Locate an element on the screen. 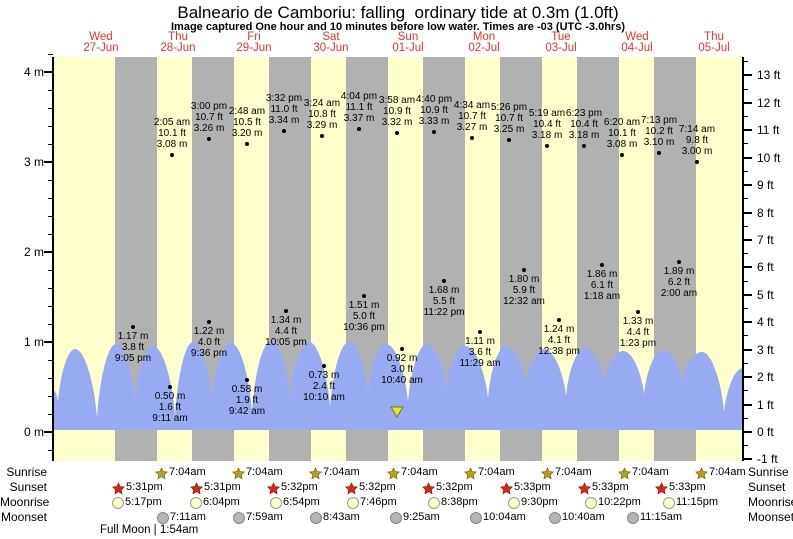 This screenshot has width=793, height=539. tide-label-line1: 1.80 m is located at coordinates (524, 279).